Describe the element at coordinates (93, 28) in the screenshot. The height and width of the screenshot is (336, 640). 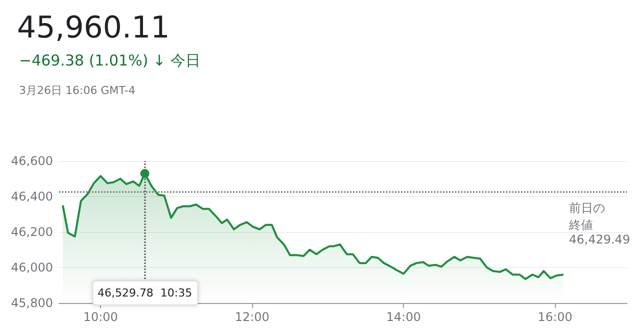
I see `chart-title: 45,960.11` at that location.